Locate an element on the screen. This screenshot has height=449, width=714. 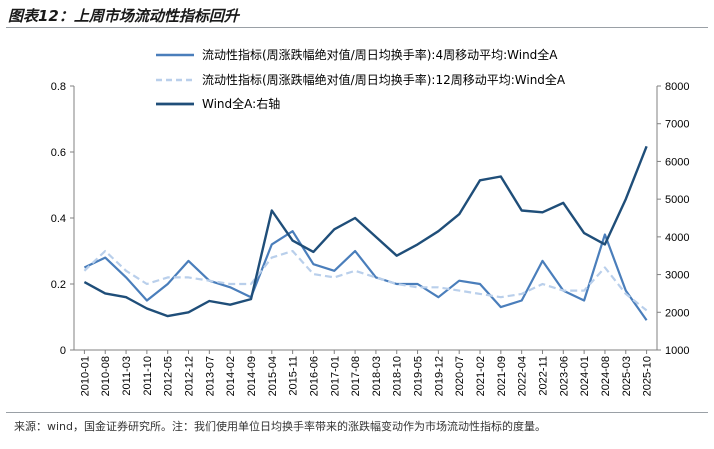
right-tick-label: 8000 is located at coordinates (677, 87).